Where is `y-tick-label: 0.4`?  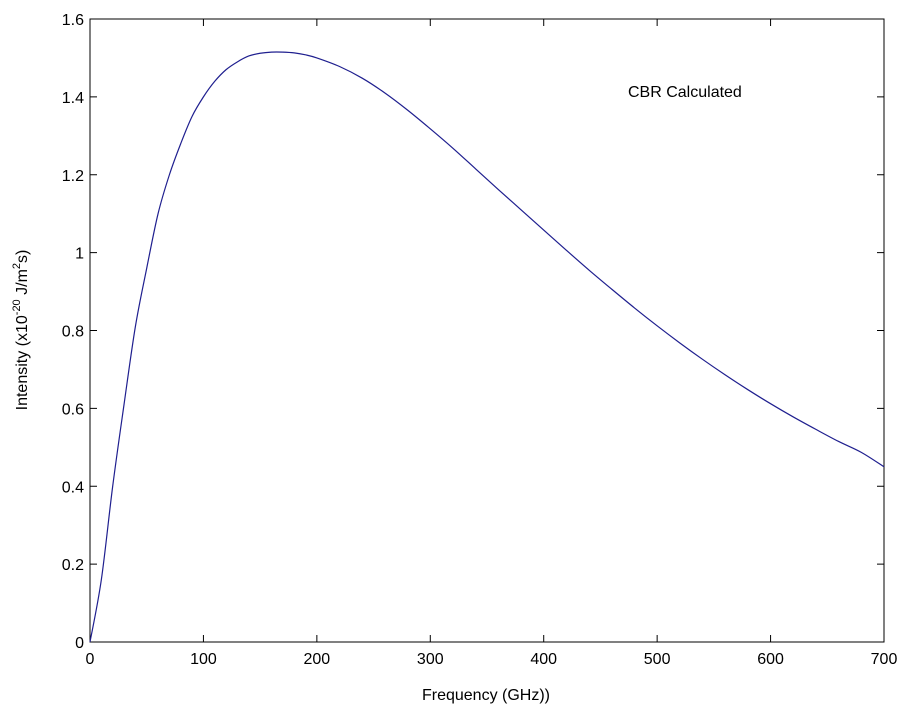 y-tick-label: 0.4 is located at coordinates (73, 487).